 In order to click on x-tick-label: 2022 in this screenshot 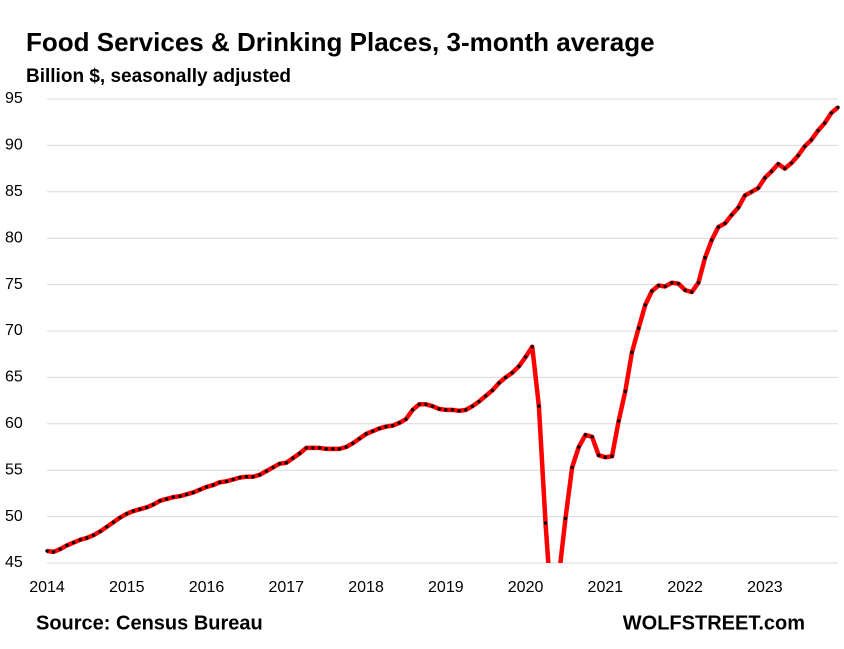, I will do `click(685, 587)`.